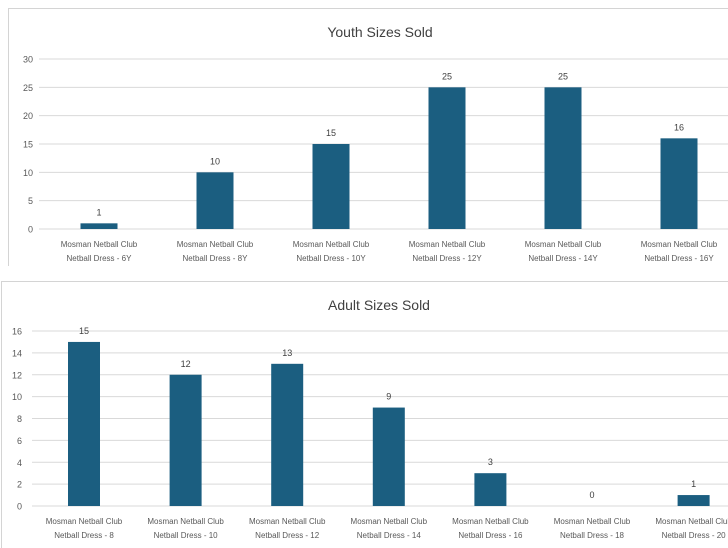  I want to click on x-tick-label: Netball Dress - 6Y, so click(100, 258).